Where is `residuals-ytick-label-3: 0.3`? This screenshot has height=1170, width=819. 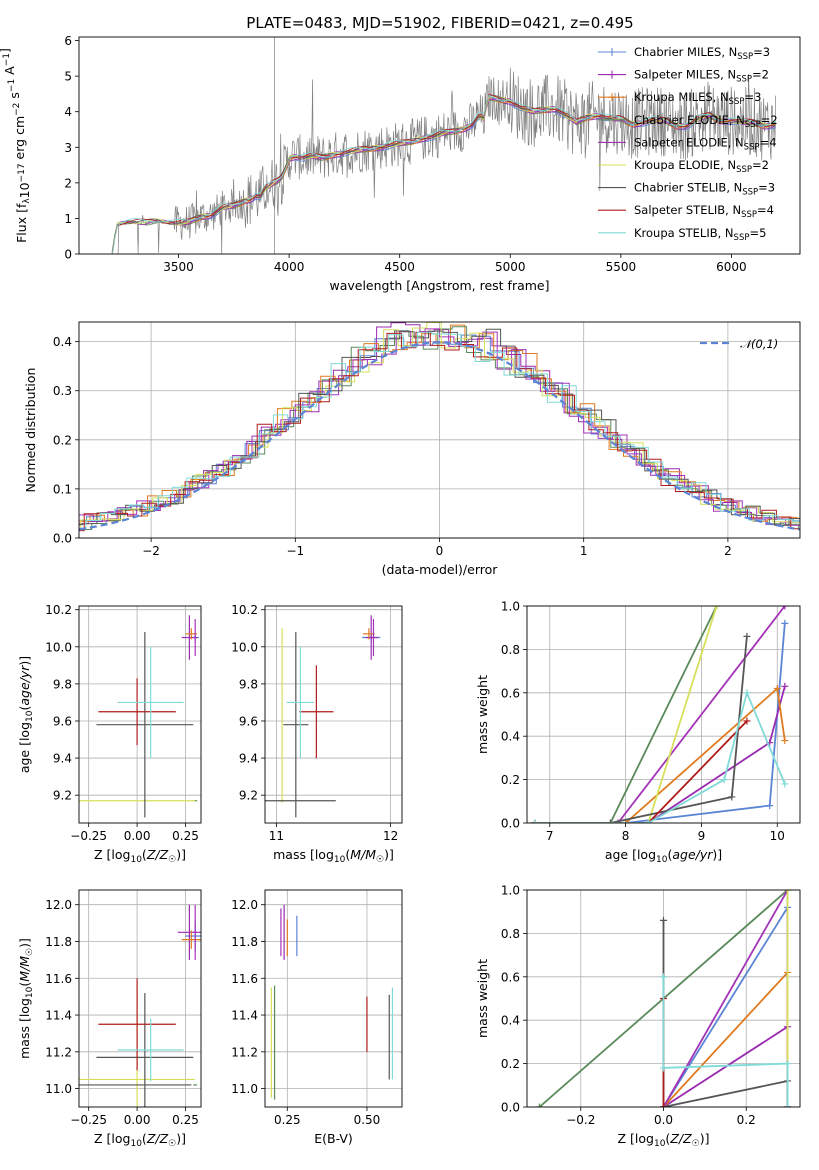
residuals-ytick-label-3: 0.3 is located at coordinates (62, 391).